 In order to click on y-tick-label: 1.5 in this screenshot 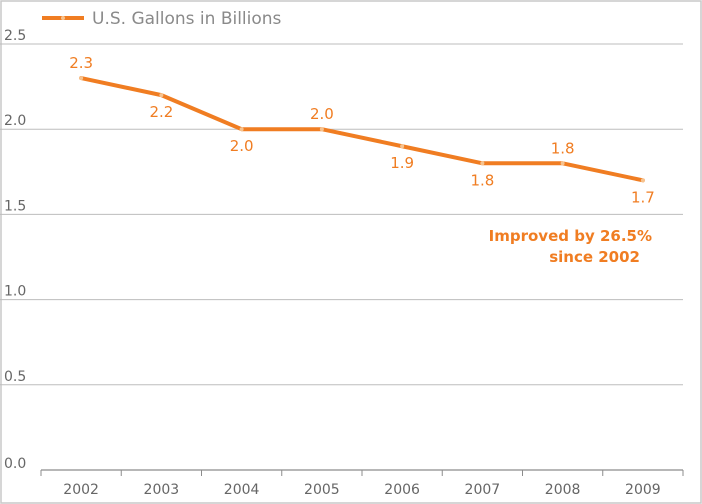, I will do `click(15, 206)`.